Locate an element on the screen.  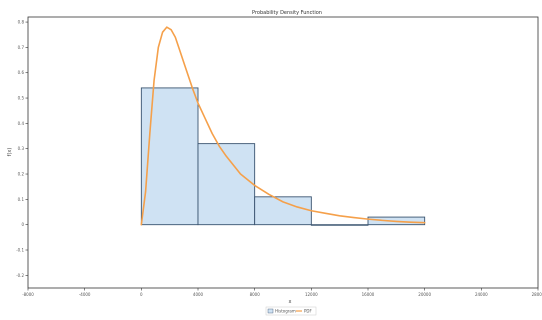
legend-label-pdf: PDF is located at coordinates (308, 311).